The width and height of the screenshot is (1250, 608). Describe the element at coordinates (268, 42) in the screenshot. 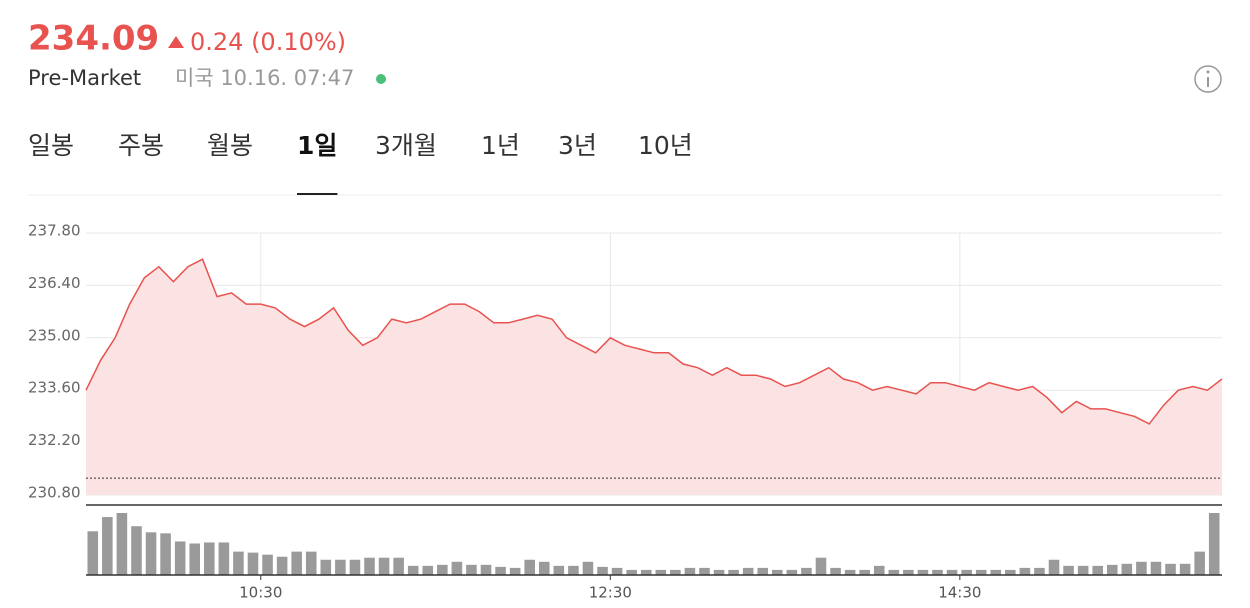

I see `price-change: 0.24 (0.10%)` at that location.